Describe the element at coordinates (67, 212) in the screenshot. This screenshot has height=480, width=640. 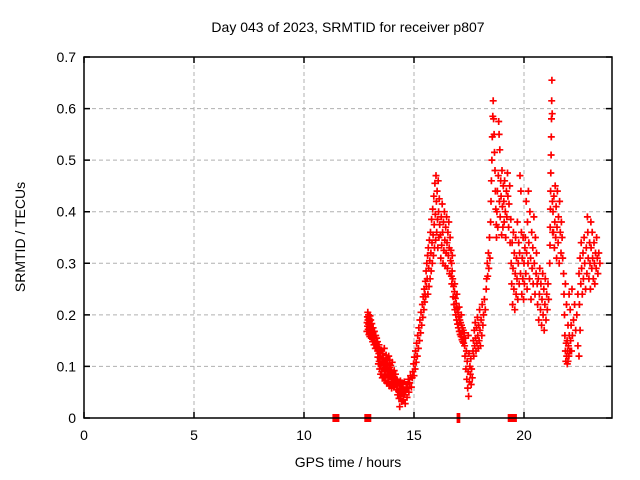
I see `y-tick-label: 0.4` at that location.